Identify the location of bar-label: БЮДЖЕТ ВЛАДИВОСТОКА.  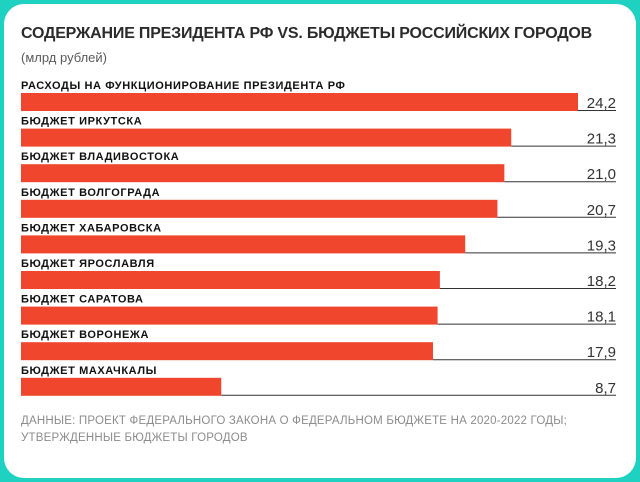
(100, 157).